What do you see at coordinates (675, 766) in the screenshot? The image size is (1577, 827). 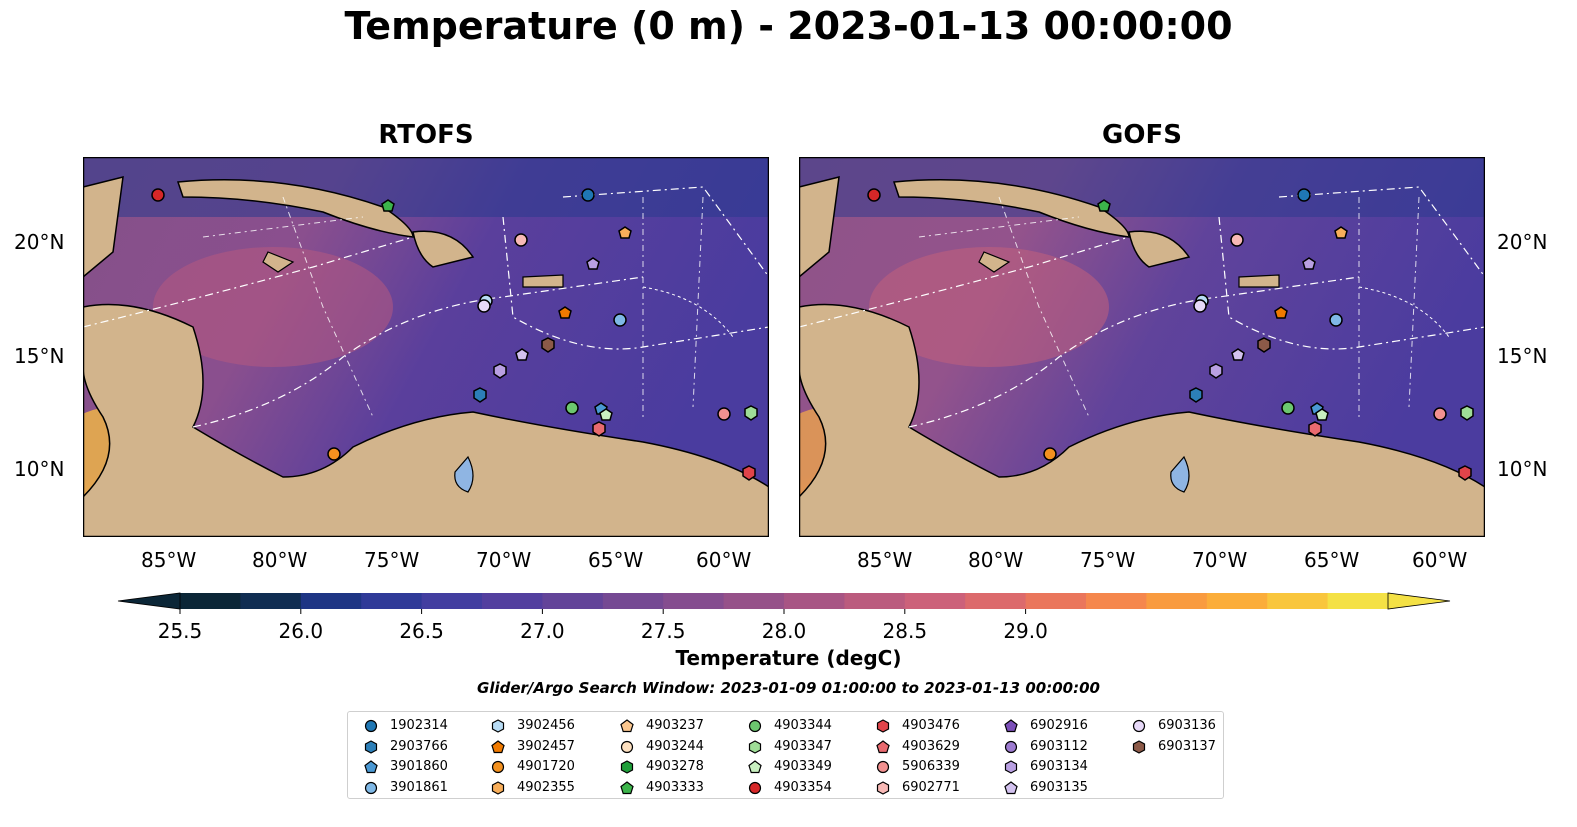 I see `legend-label: 4903278` at bounding box center [675, 766].